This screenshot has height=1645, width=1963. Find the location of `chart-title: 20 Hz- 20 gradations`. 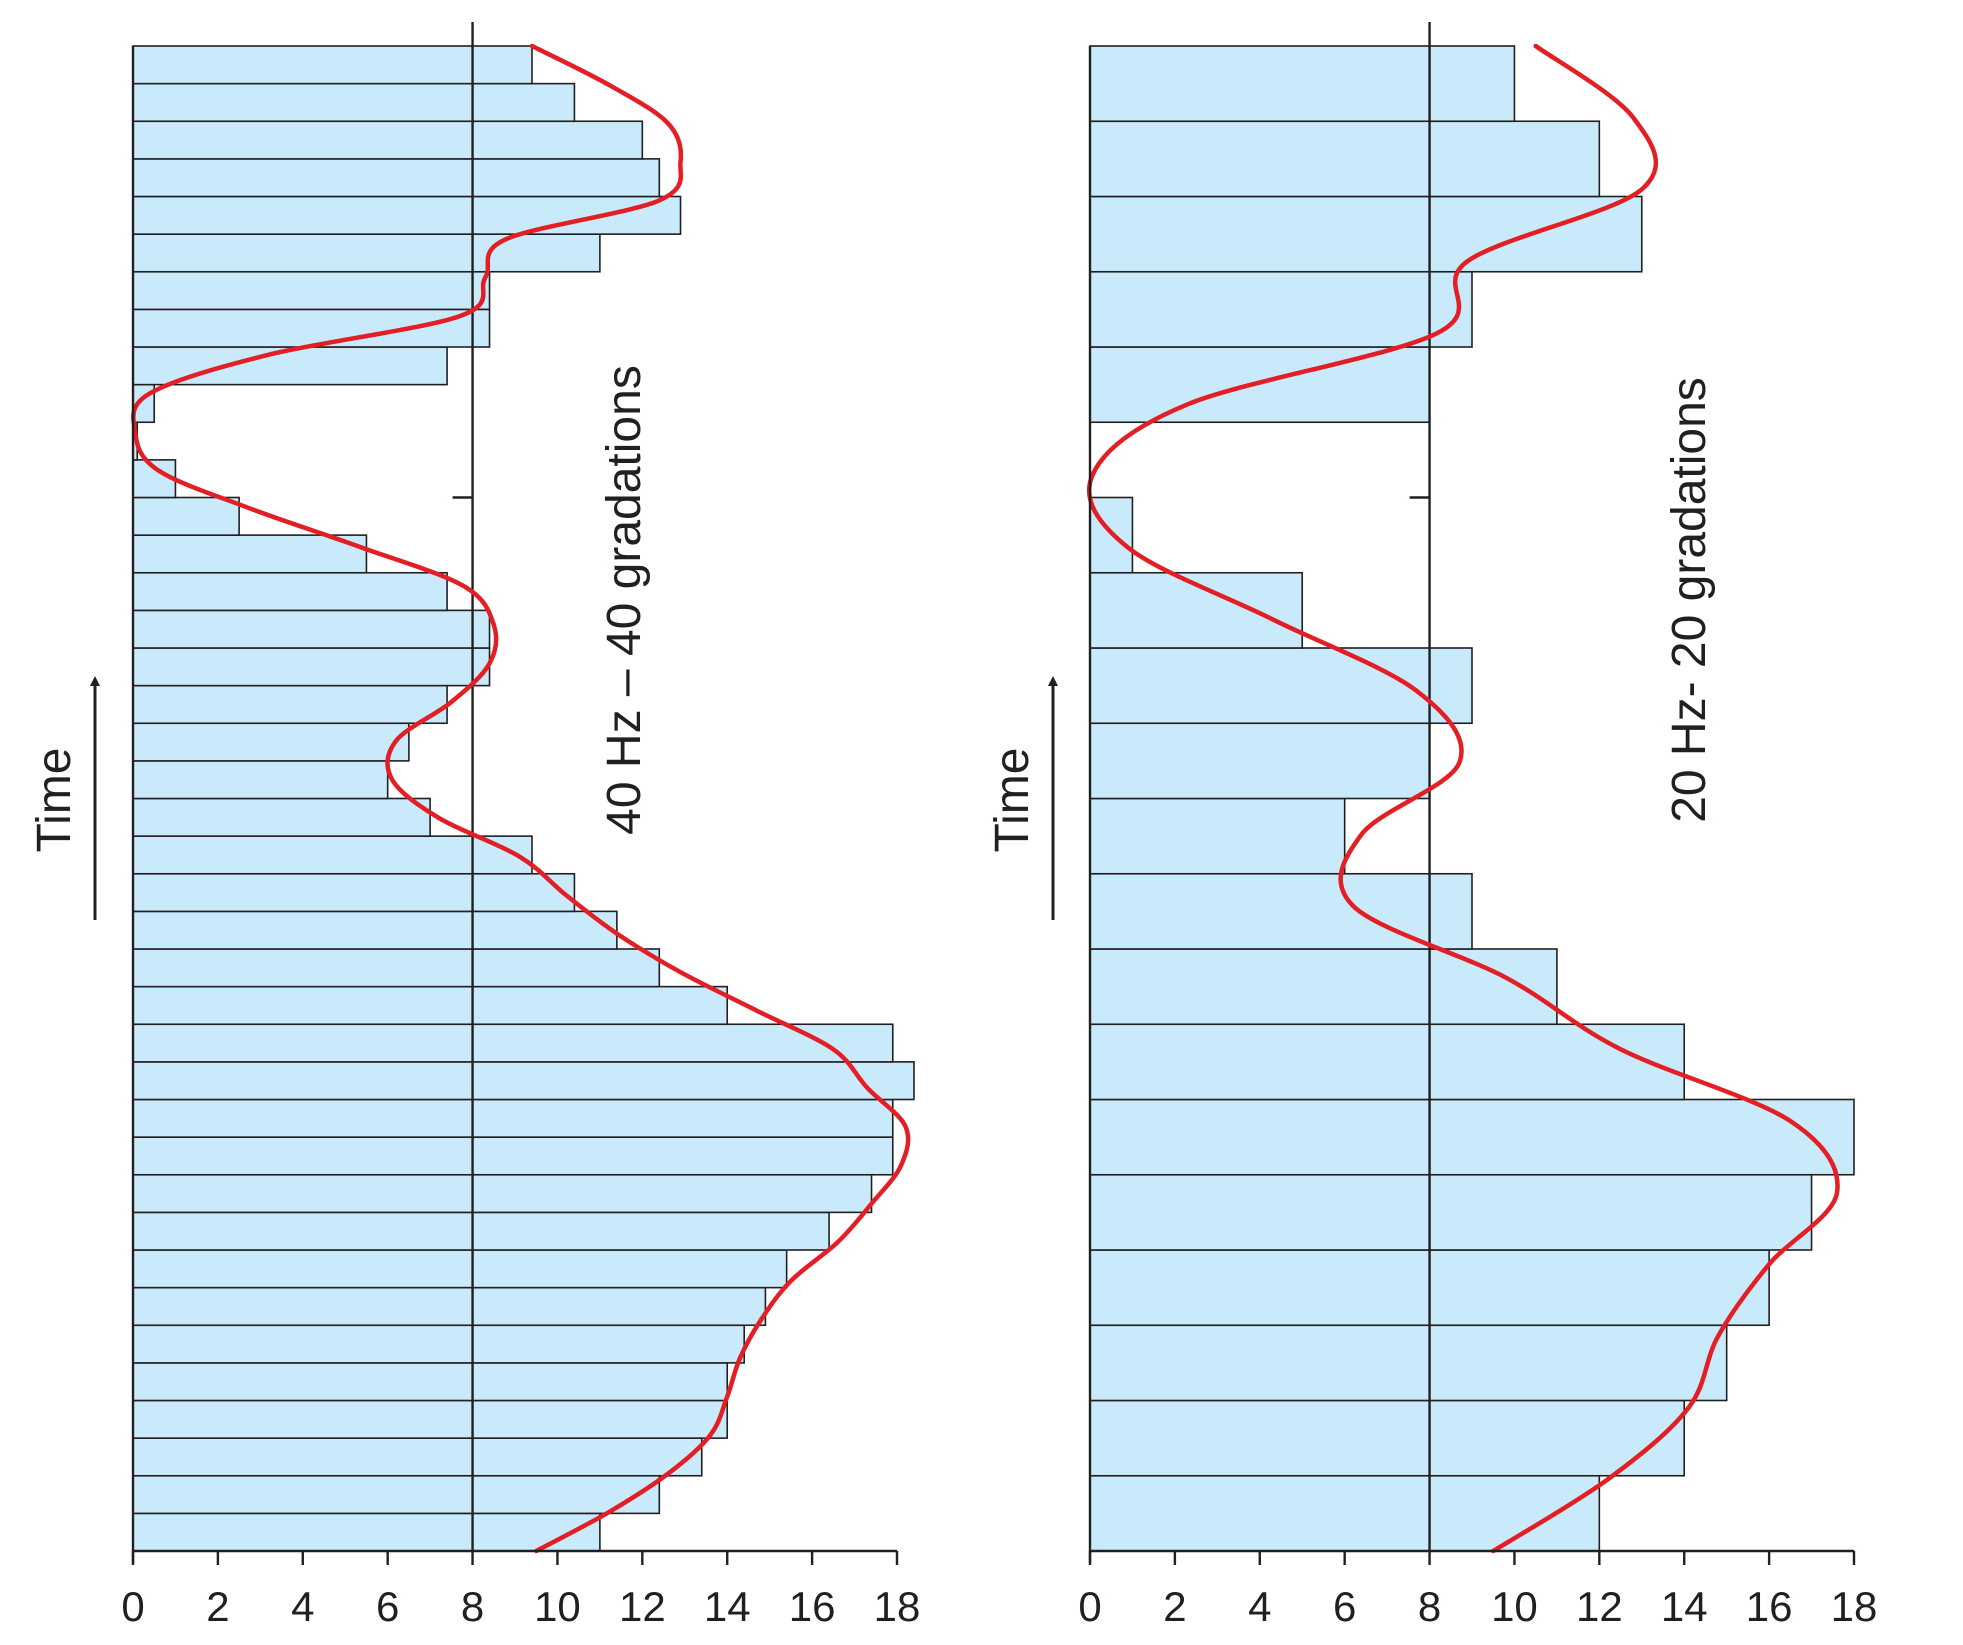

chart-title: 20 Hz- 20 gradations is located at coordinates (1689, 600).